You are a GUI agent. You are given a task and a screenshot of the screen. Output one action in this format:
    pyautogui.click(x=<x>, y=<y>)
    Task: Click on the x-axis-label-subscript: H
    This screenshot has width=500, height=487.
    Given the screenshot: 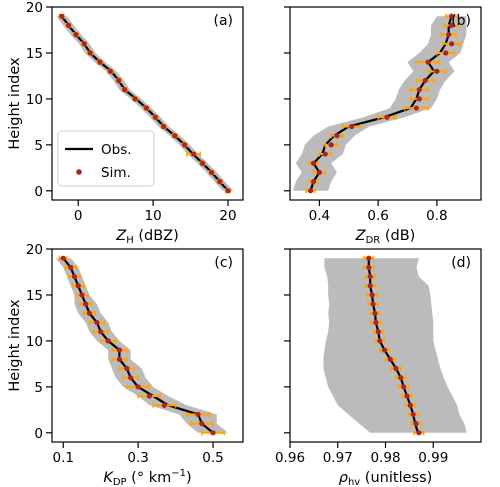 What is the action you would take?
    pyautogui.click(x=130, y=240)
    